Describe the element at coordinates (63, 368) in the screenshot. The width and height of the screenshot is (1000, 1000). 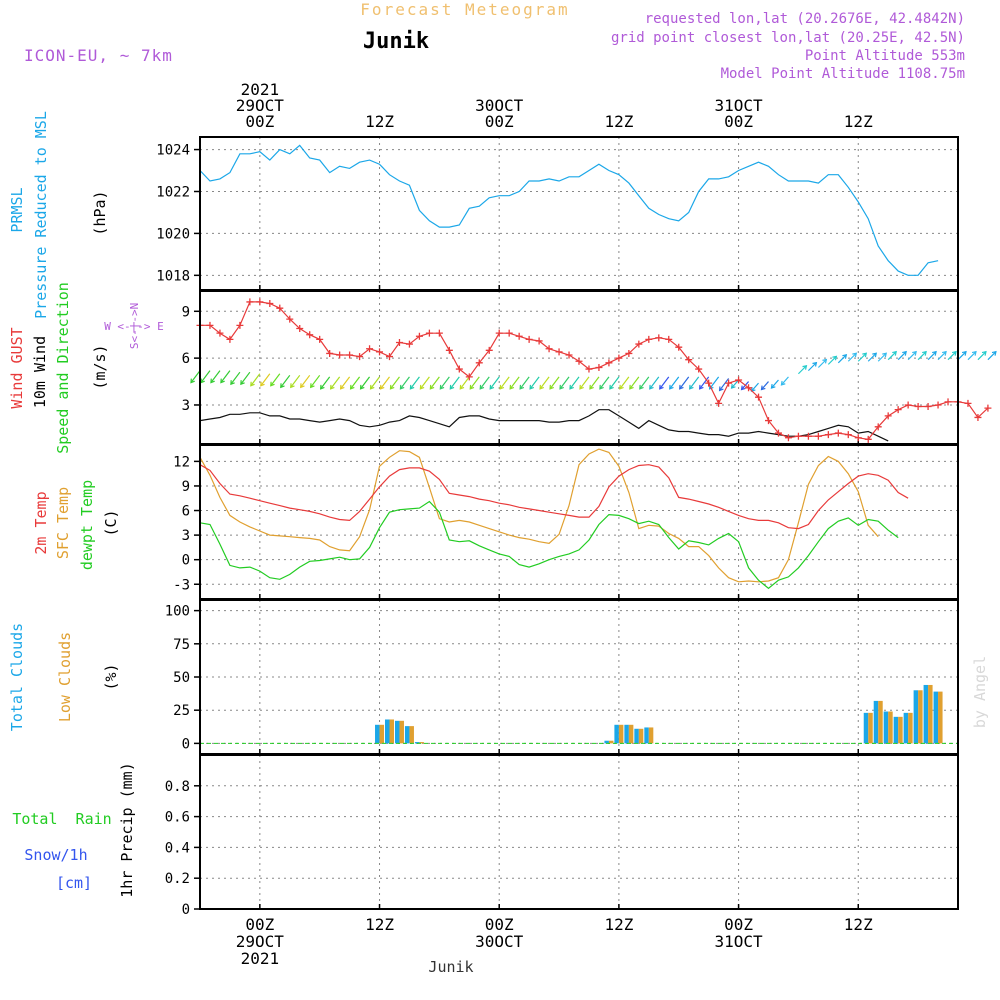
I see `wind-direction-label: Speed and Direction` at that location.